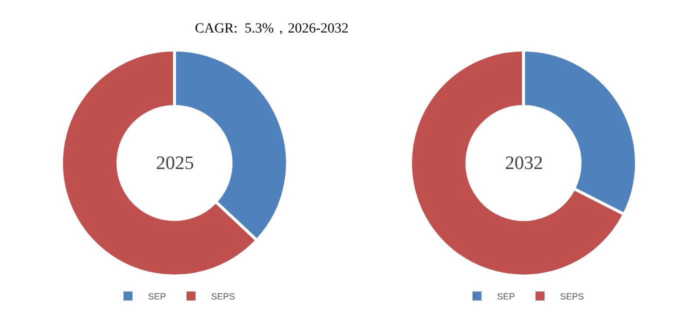  Describe the element at coordinates (523, 163) in the screenshot. I see `text: 2032` at that location.